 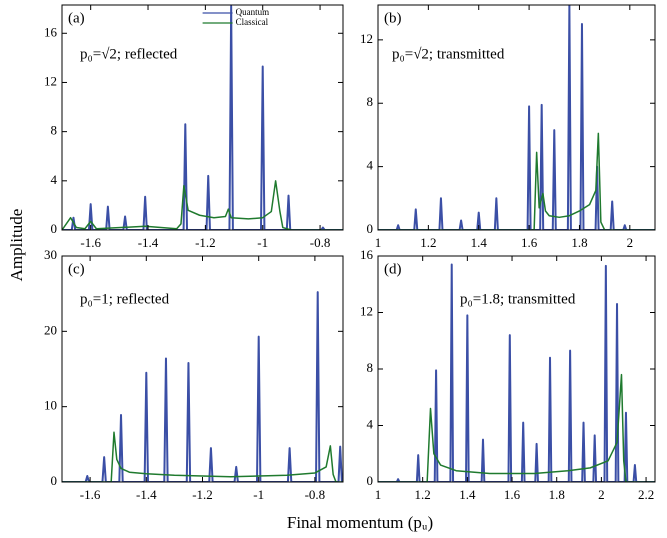 What do you see at coordinates (76, 269) in the screenshot?
I see `panel-label: (c)` at bounding box center [76, 269].